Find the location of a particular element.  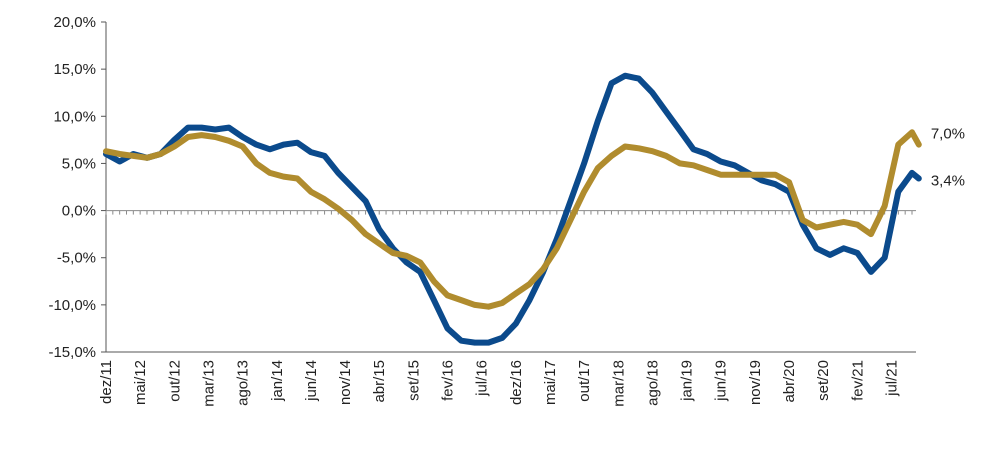

end-labels: 3,4% 7,0% is located at coordinates (948, 158).